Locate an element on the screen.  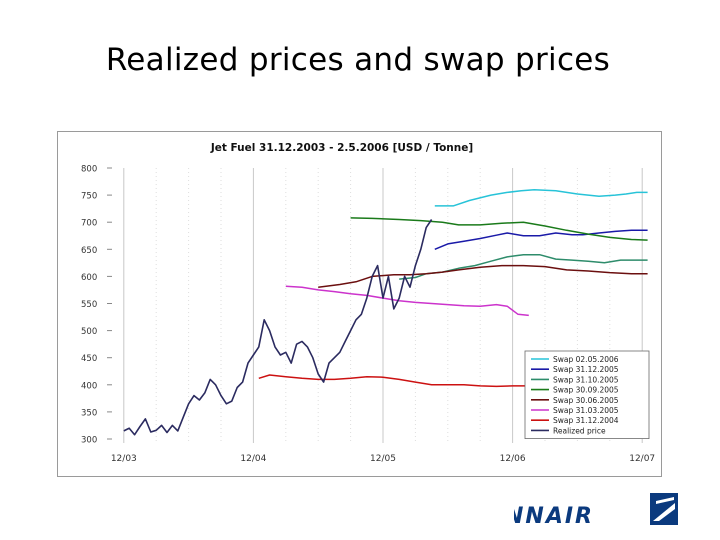
y-tick-label: 650 is located at coordinates (89, 251).